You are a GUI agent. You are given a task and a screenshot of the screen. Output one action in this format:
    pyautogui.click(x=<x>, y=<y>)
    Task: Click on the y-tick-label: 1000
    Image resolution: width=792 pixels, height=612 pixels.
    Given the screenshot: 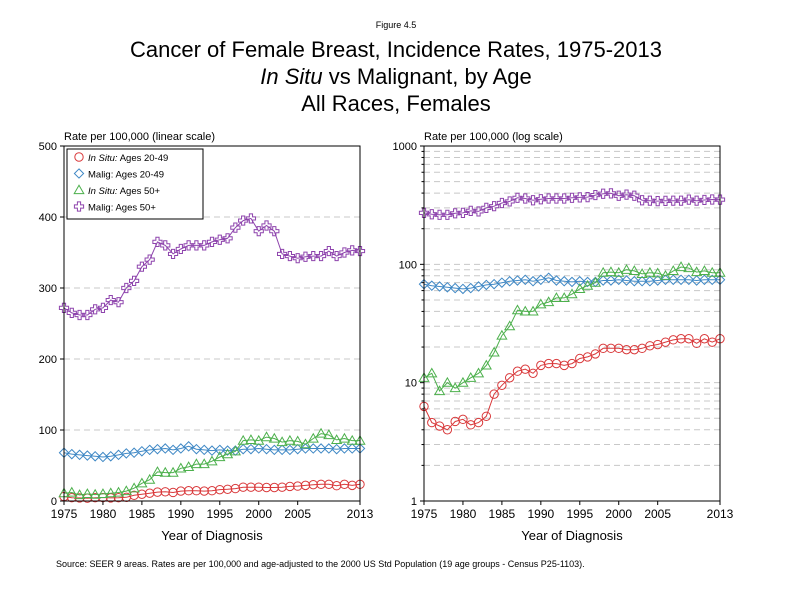 What is the action you would take?
    pyautogui.click(x=405, y=147)
    